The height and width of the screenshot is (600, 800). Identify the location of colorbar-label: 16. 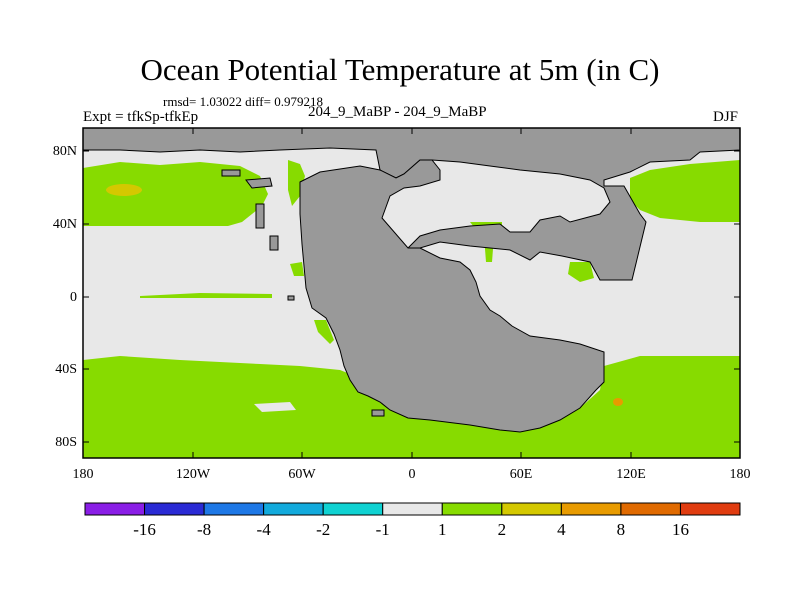
(680, 529).